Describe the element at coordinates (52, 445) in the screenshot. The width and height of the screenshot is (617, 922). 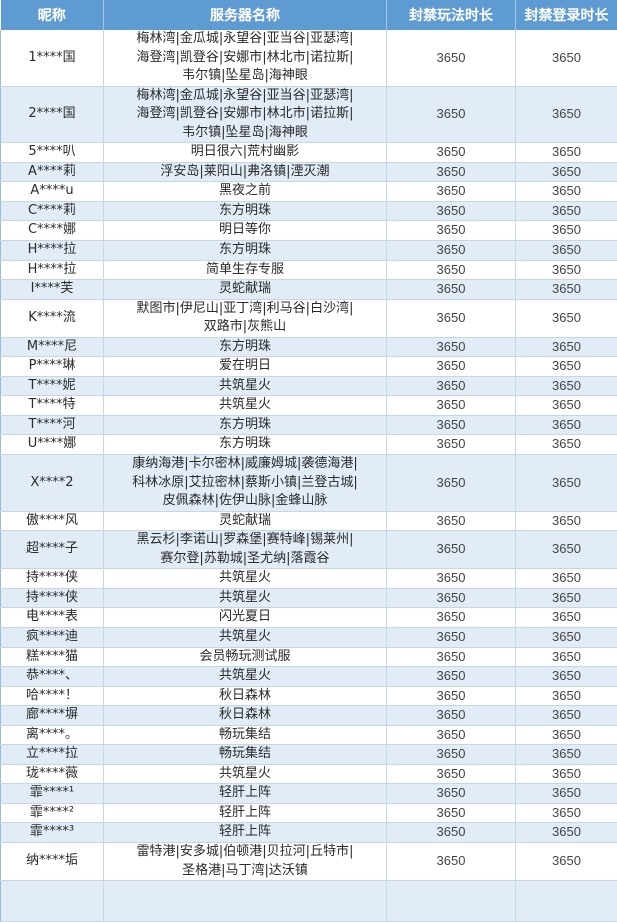
I see `nickname-cell: U****娜` at that location.